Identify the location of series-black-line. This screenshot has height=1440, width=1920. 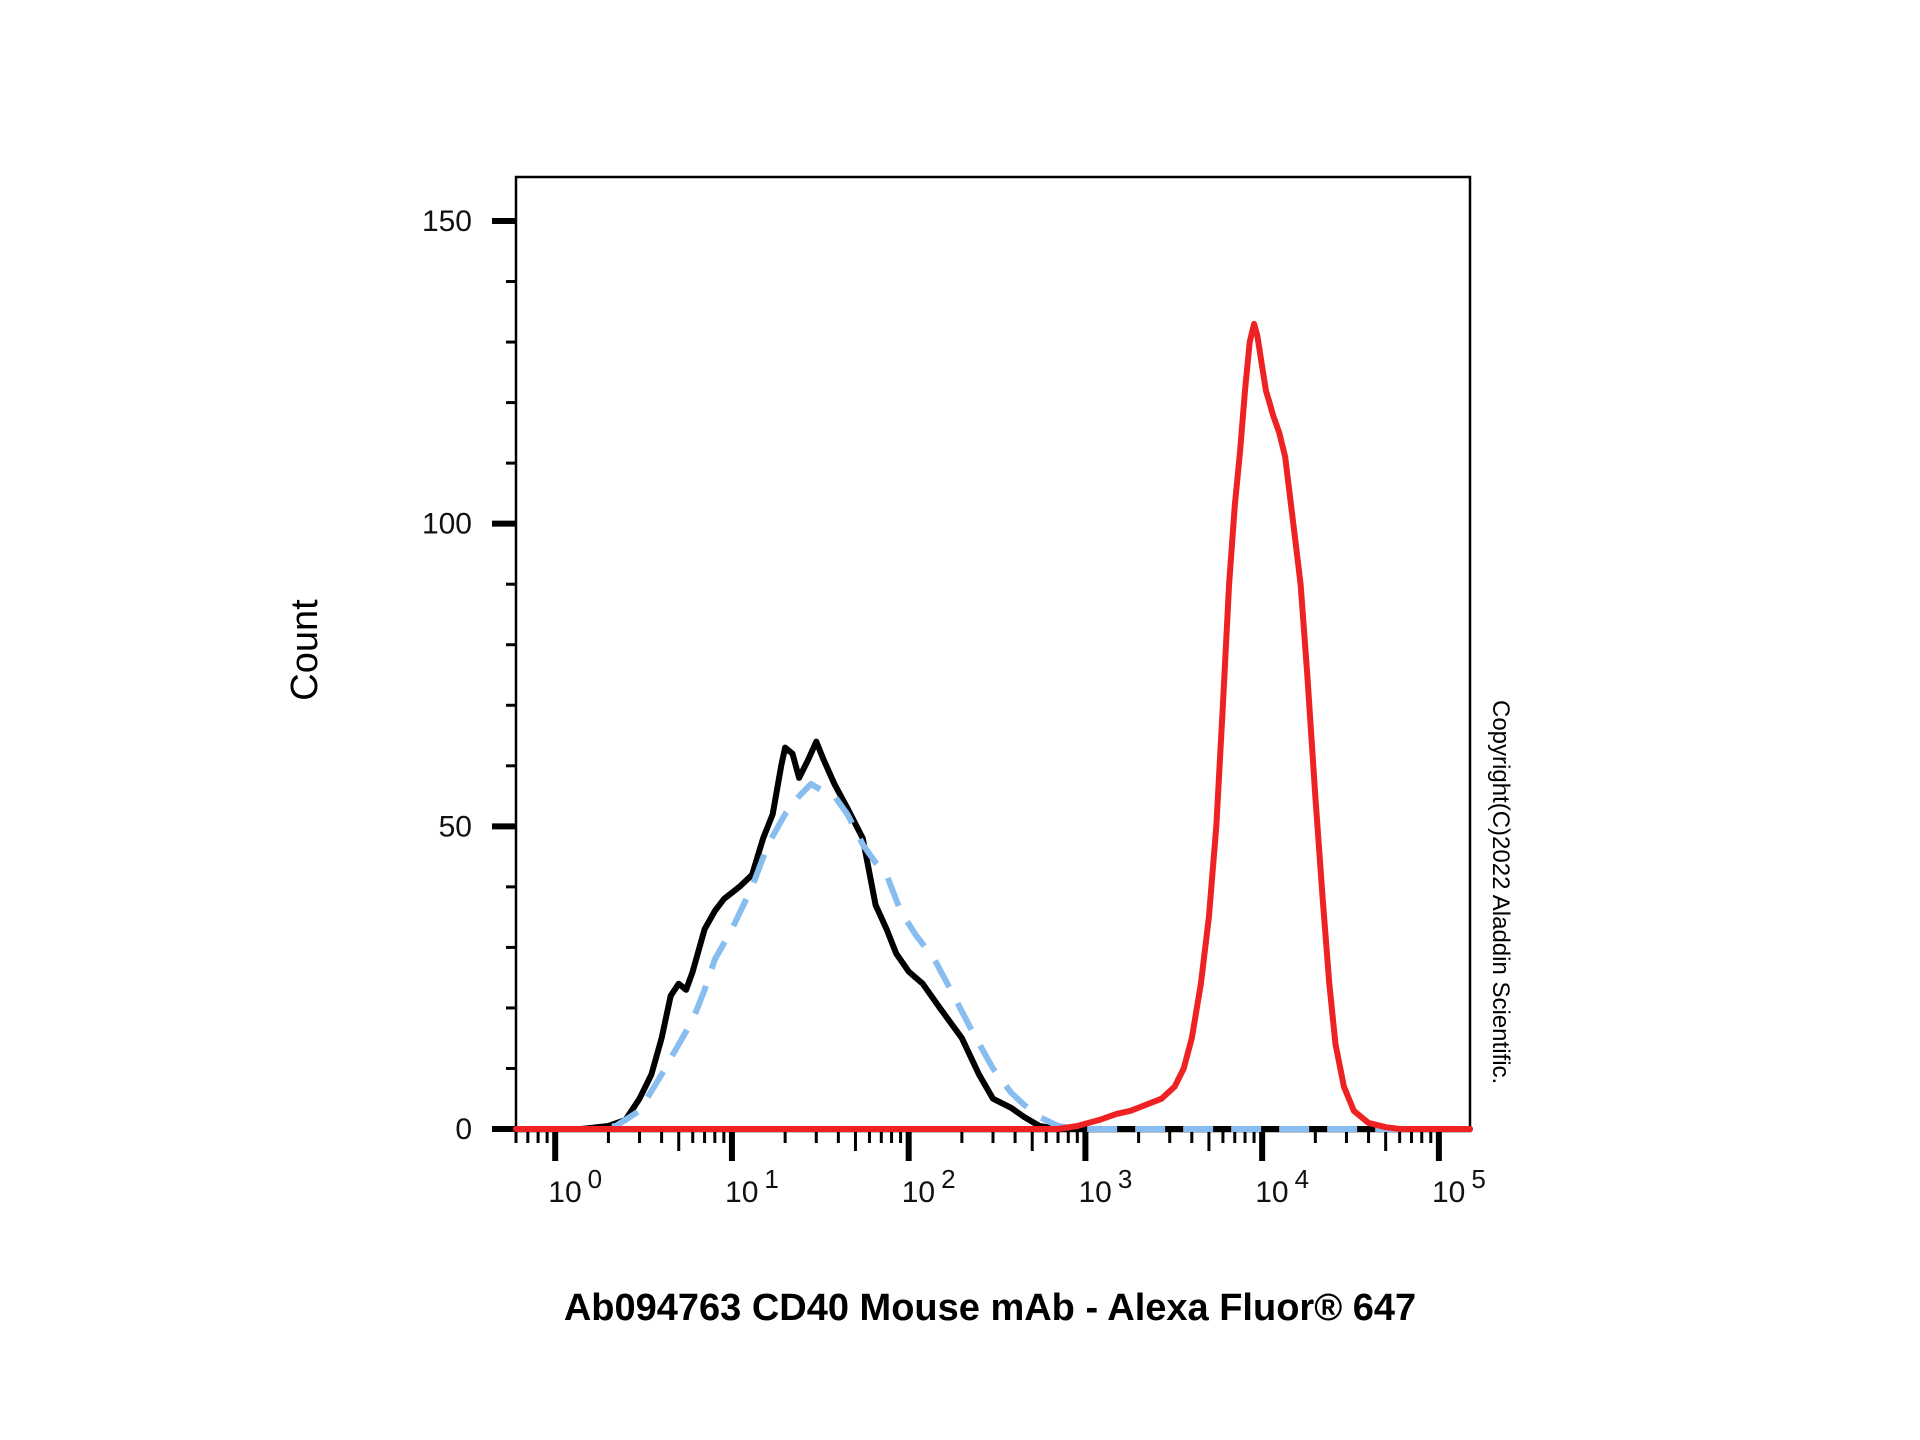
(993, 935).